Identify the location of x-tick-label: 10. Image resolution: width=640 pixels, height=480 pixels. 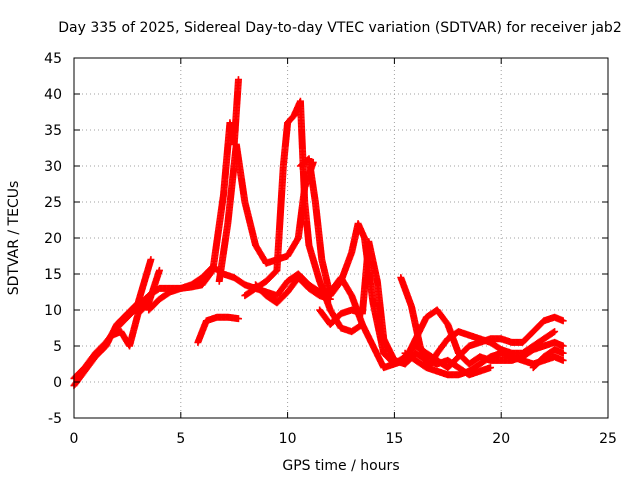
(288, 439).